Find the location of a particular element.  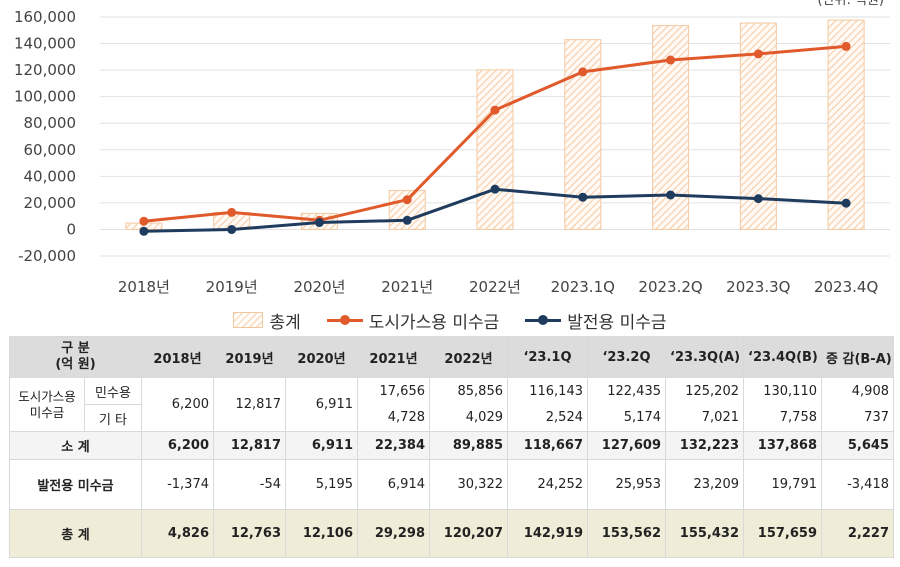

table-cell: 132,223 is located at coordinates (704, 445).